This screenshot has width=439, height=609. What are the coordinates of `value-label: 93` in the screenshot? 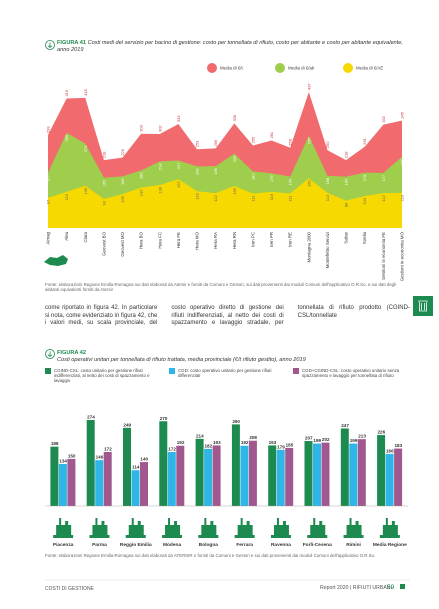 It's located at (103, 202).